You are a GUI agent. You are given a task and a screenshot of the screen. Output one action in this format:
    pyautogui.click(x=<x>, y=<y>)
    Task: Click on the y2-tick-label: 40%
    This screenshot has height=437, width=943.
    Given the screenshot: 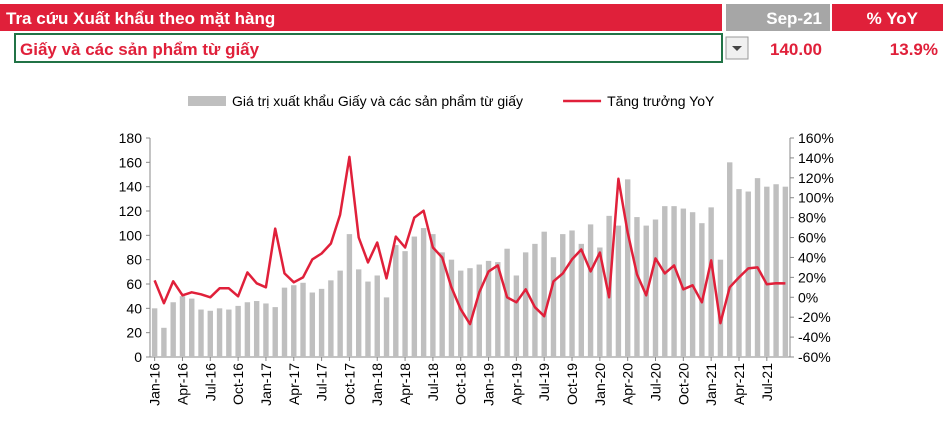 What is the action you would take?
    pyautogui.click(x=812, y=257)
    